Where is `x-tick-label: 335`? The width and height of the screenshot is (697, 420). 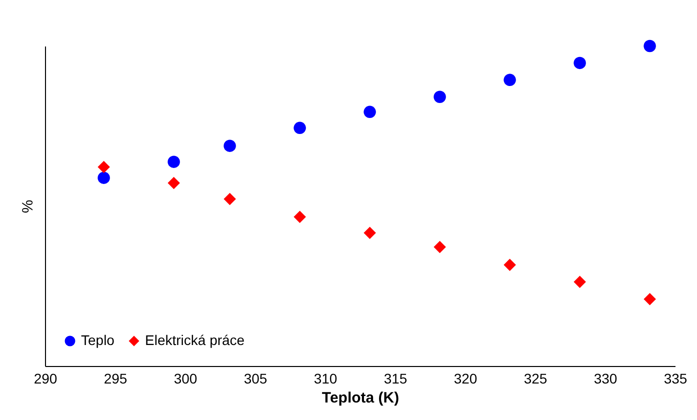 x-tick-label: 335 is located at coordinates (676, 378).